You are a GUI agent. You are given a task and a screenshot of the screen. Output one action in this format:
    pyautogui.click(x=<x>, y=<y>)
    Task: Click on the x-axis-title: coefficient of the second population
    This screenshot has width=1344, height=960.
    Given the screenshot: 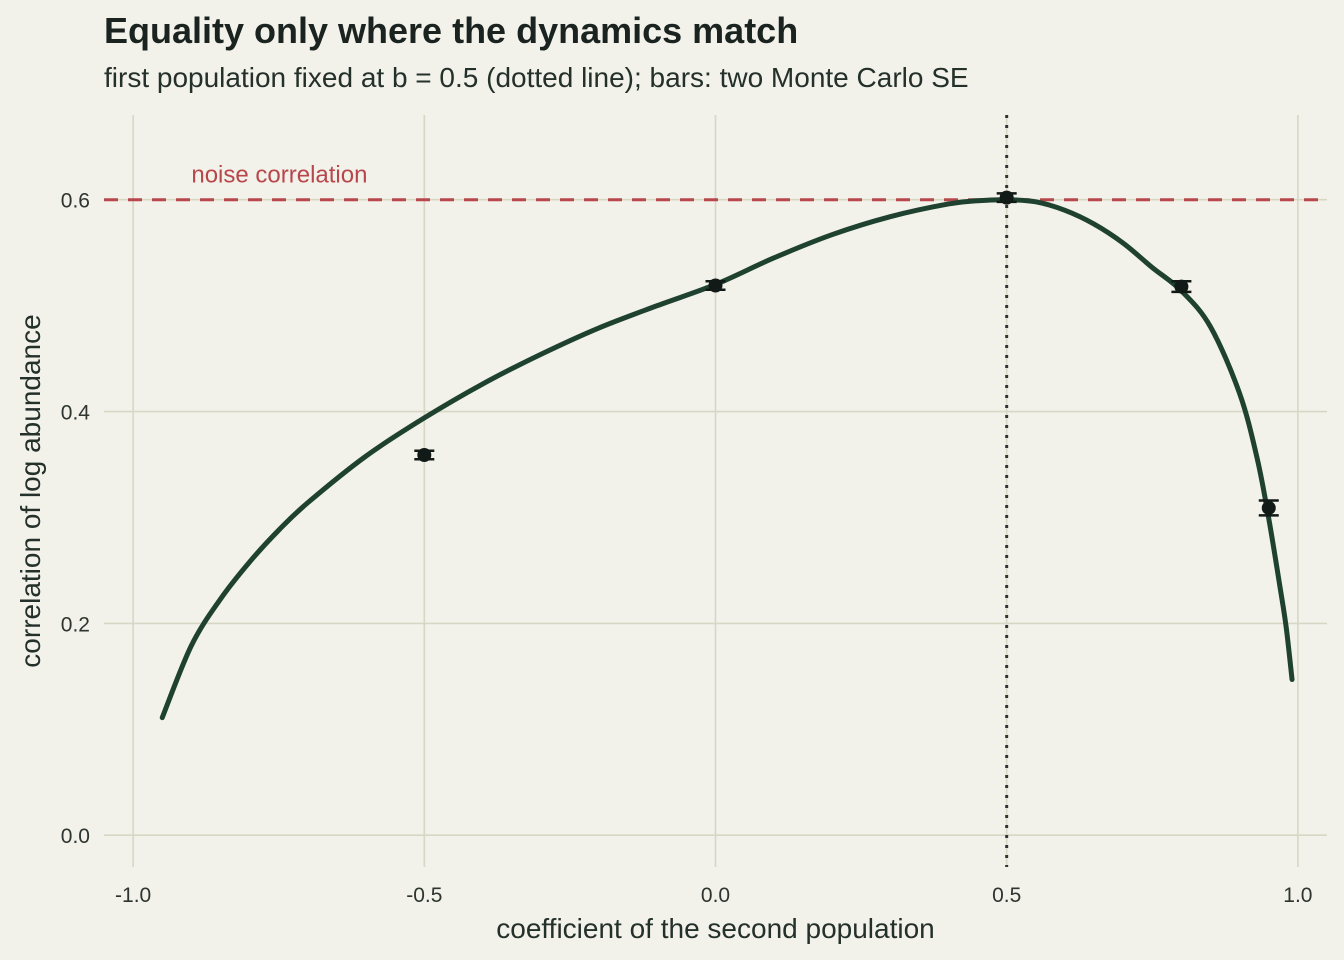 What is the action you would take?
    pyautogui.click(x=715, y=928)
    